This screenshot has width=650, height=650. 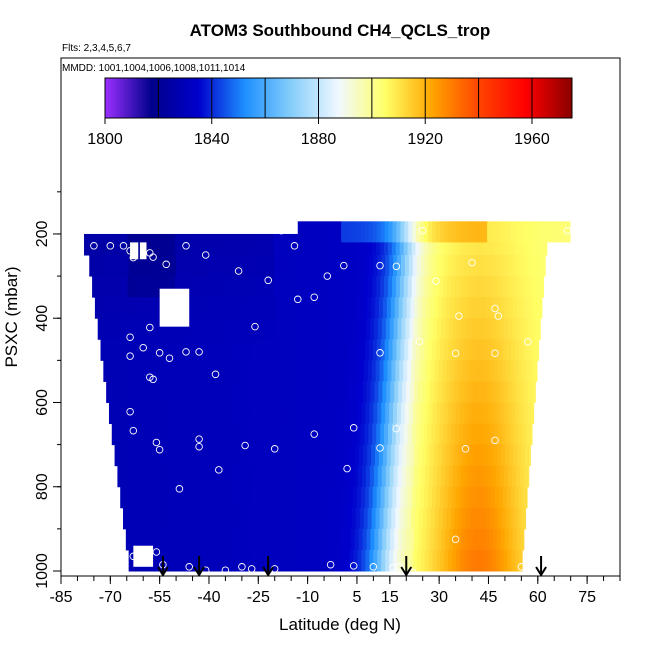 I want to click on missing-data-gap, so click(x=134, y=251).